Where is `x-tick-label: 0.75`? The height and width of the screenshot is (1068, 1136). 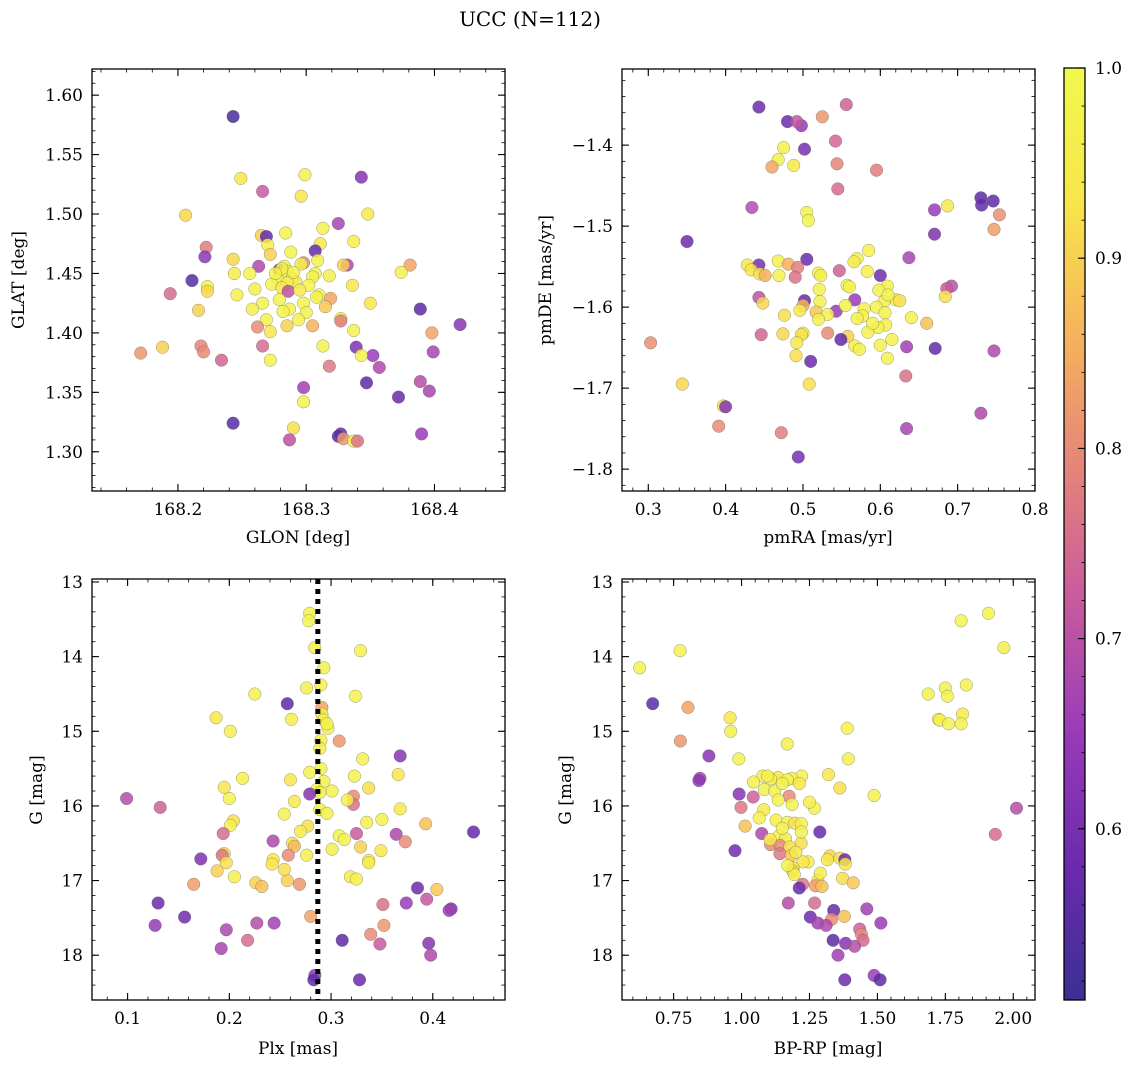 x-tick-label: 0.75 is located at coordinates (674, 1019).